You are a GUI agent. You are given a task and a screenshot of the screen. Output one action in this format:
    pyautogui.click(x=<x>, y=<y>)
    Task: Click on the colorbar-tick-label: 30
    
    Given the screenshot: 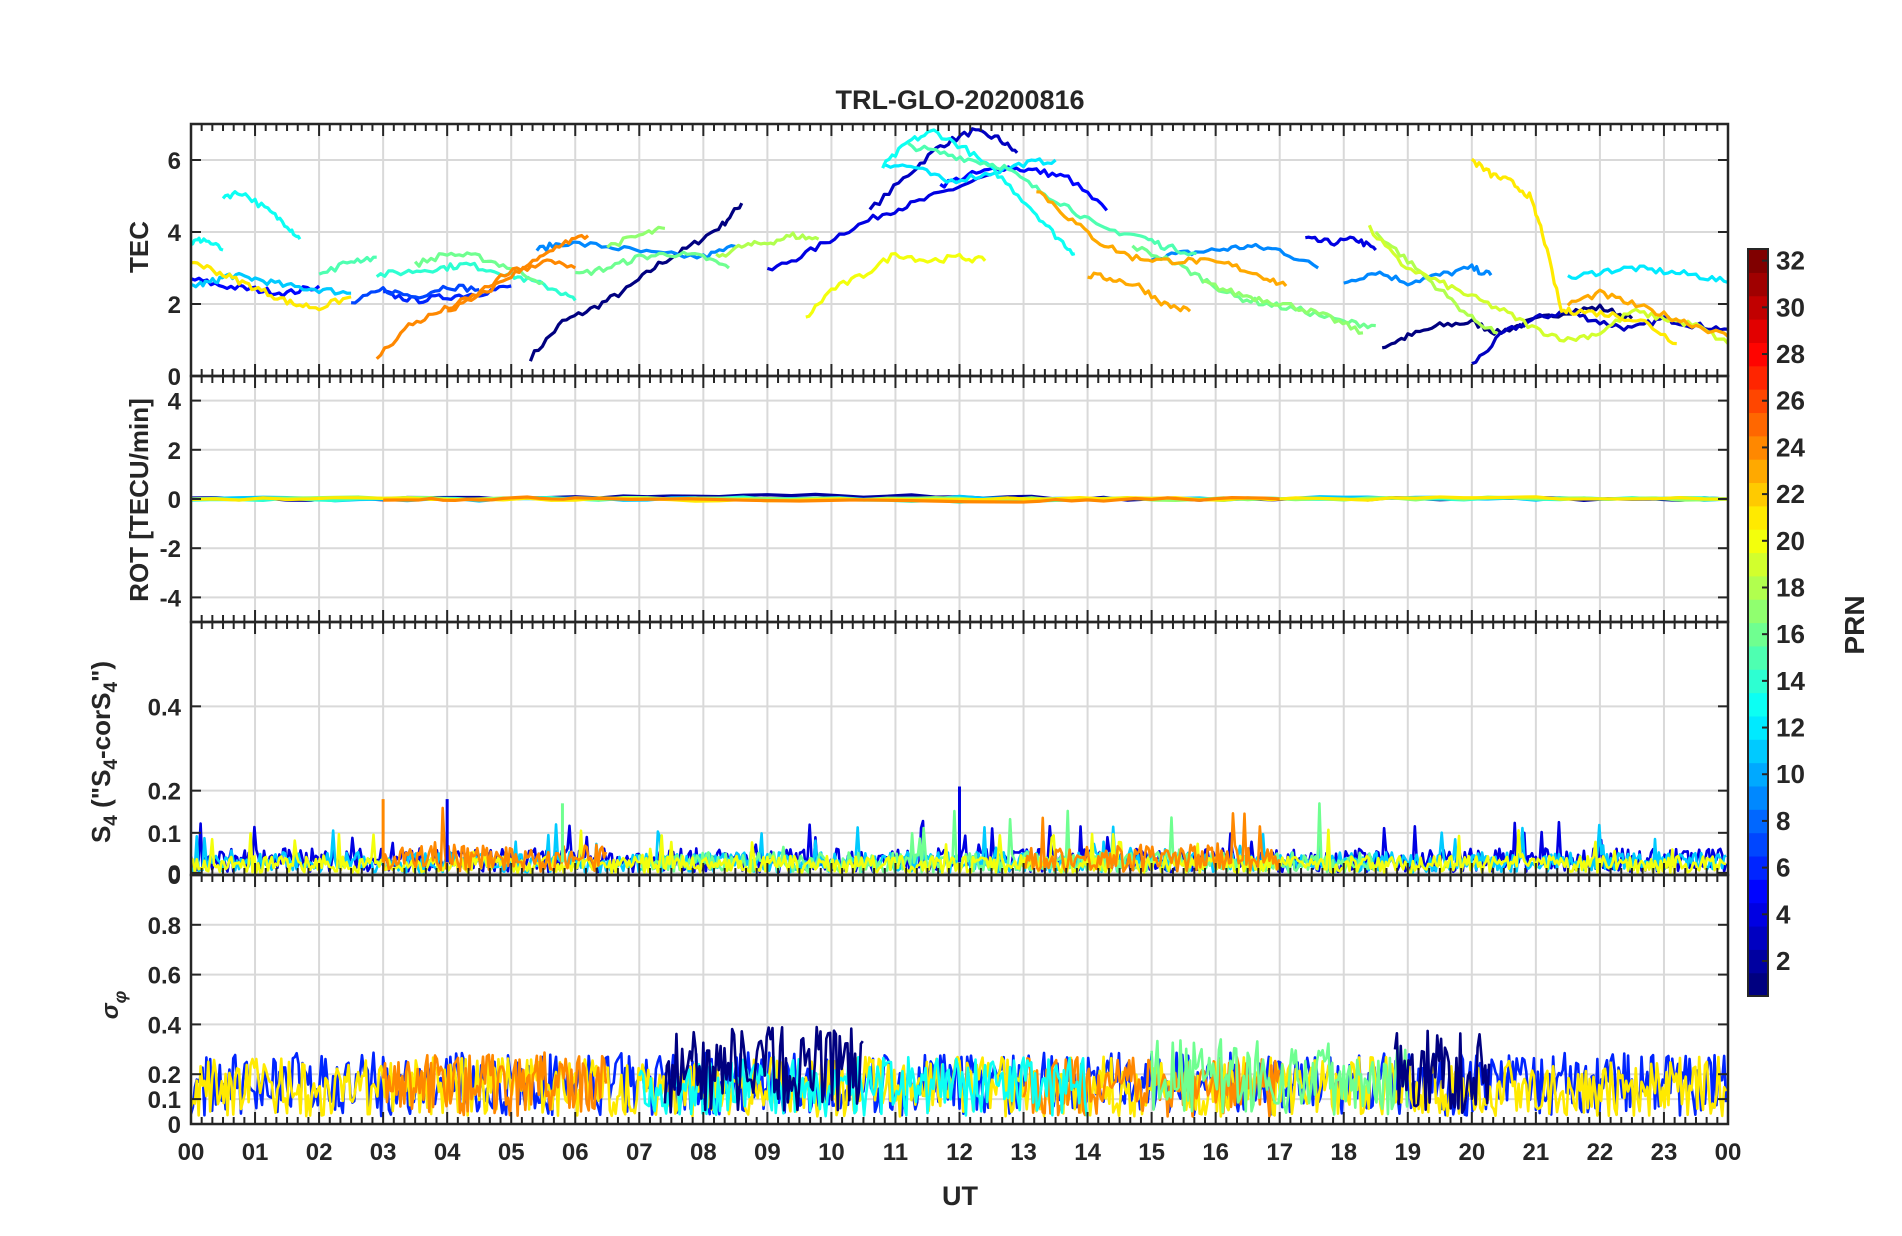 What is the action you would take?
    pyautogui.click(x=1790, y=307)
    